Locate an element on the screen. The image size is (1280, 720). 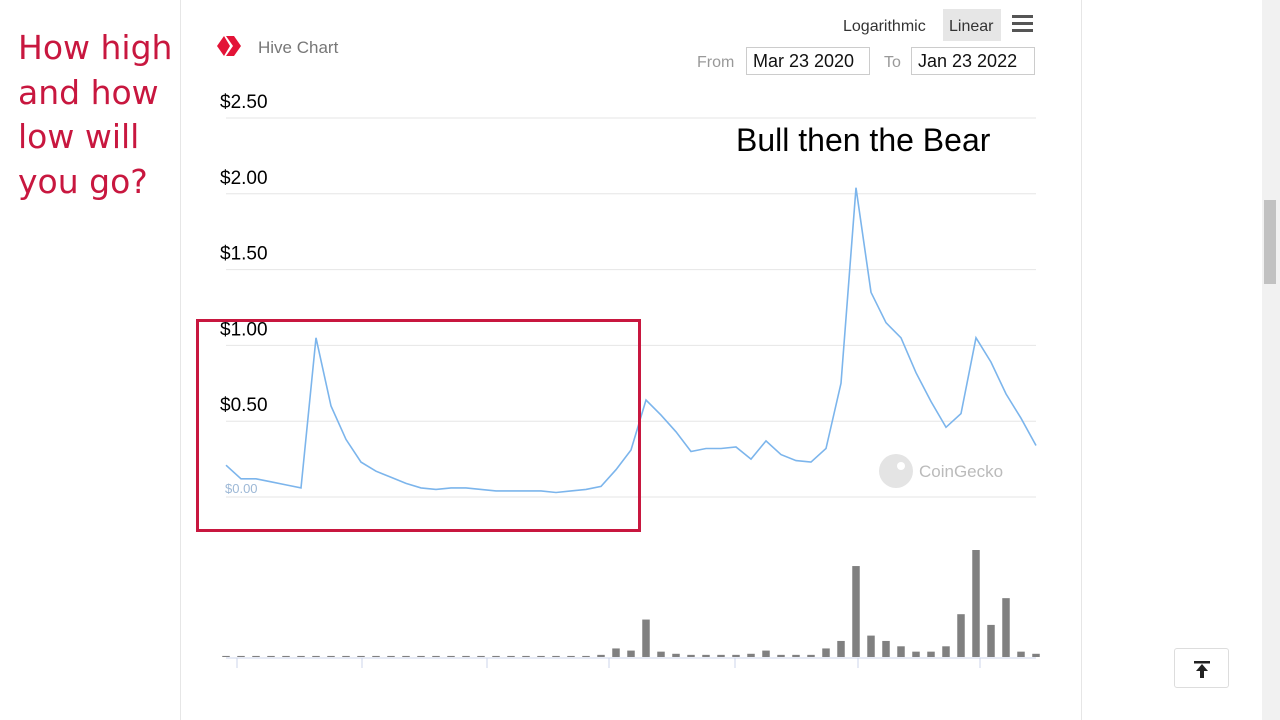
to-date: Jan 23 2022 is located at coordinates (967, 61).